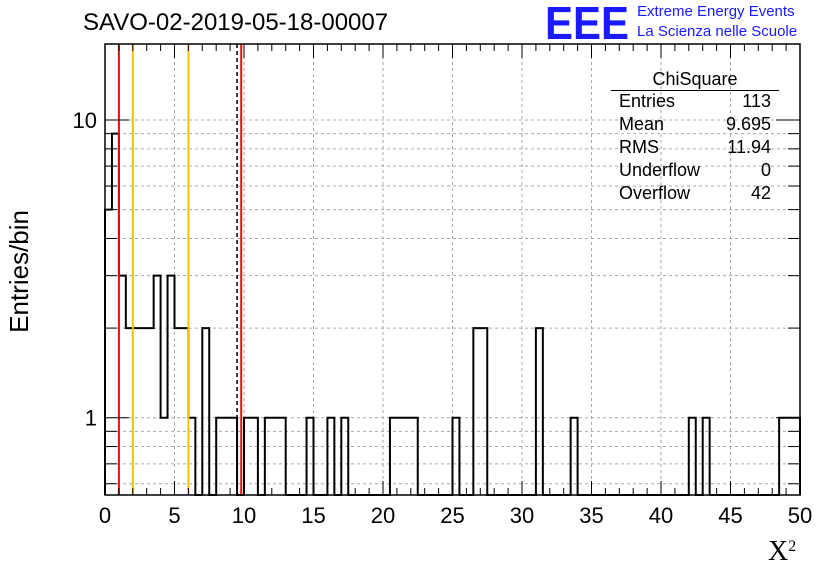 The width and height of the screenshot is (836, 572). I want to click on stats-row-overflow: Overflow 42, so click(695, 193).